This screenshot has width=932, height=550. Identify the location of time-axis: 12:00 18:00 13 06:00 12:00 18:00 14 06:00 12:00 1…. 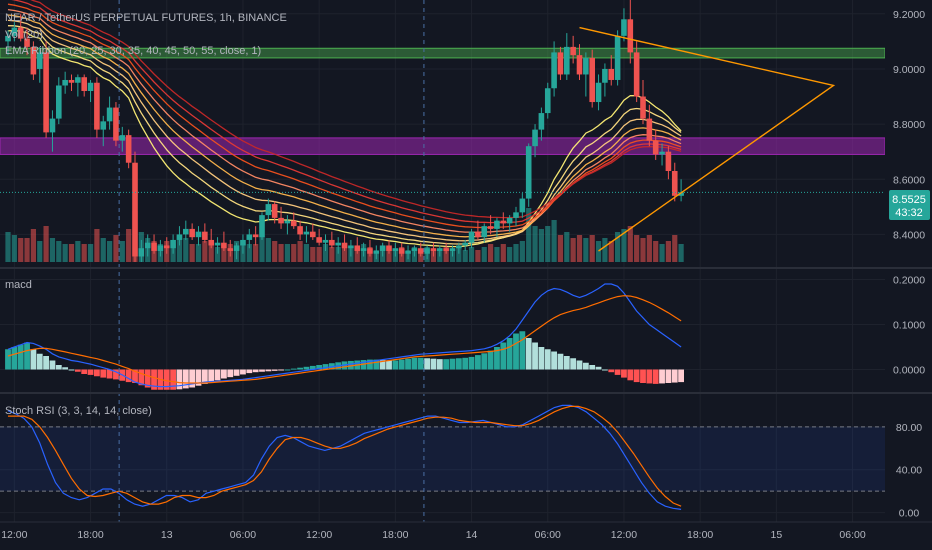
(433, 535).